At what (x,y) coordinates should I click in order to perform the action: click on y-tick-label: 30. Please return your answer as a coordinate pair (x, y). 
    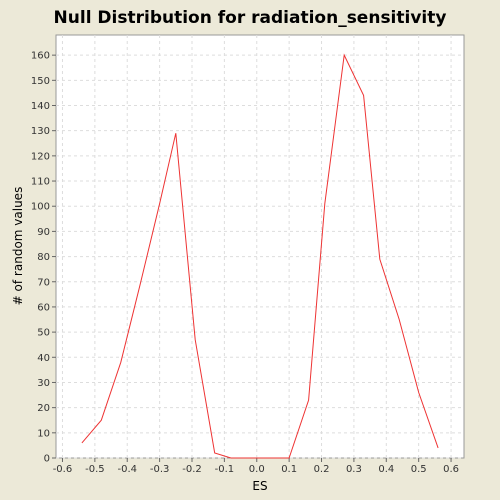
    Looking at the image, I should click on (43, 383).